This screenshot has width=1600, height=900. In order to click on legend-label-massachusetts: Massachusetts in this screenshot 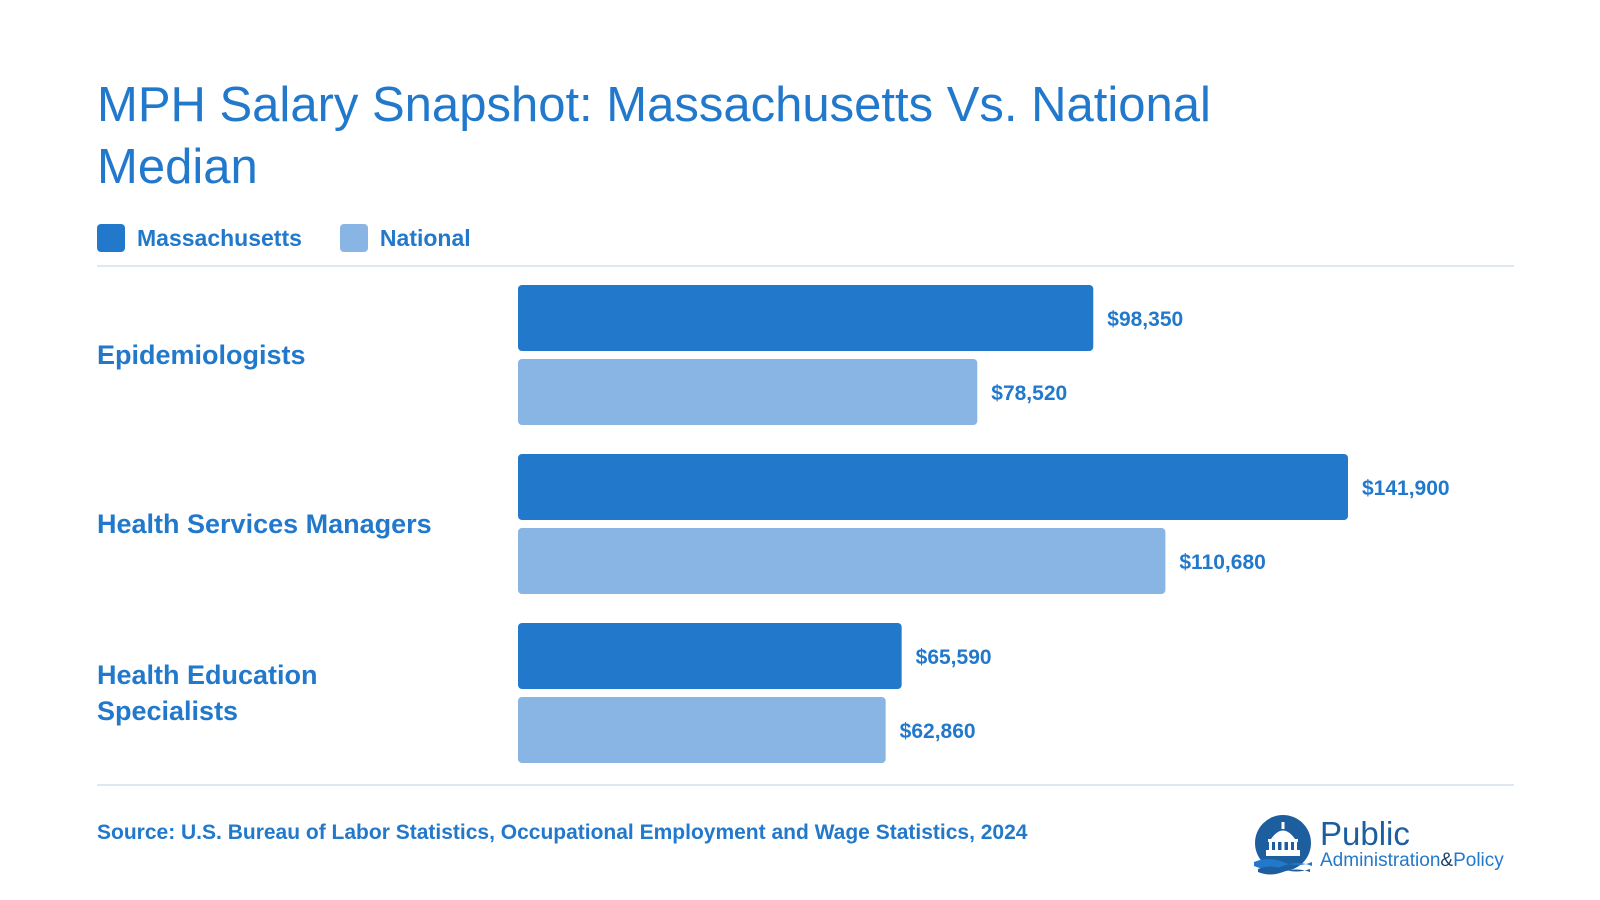, I will do `click(219, 237)`.